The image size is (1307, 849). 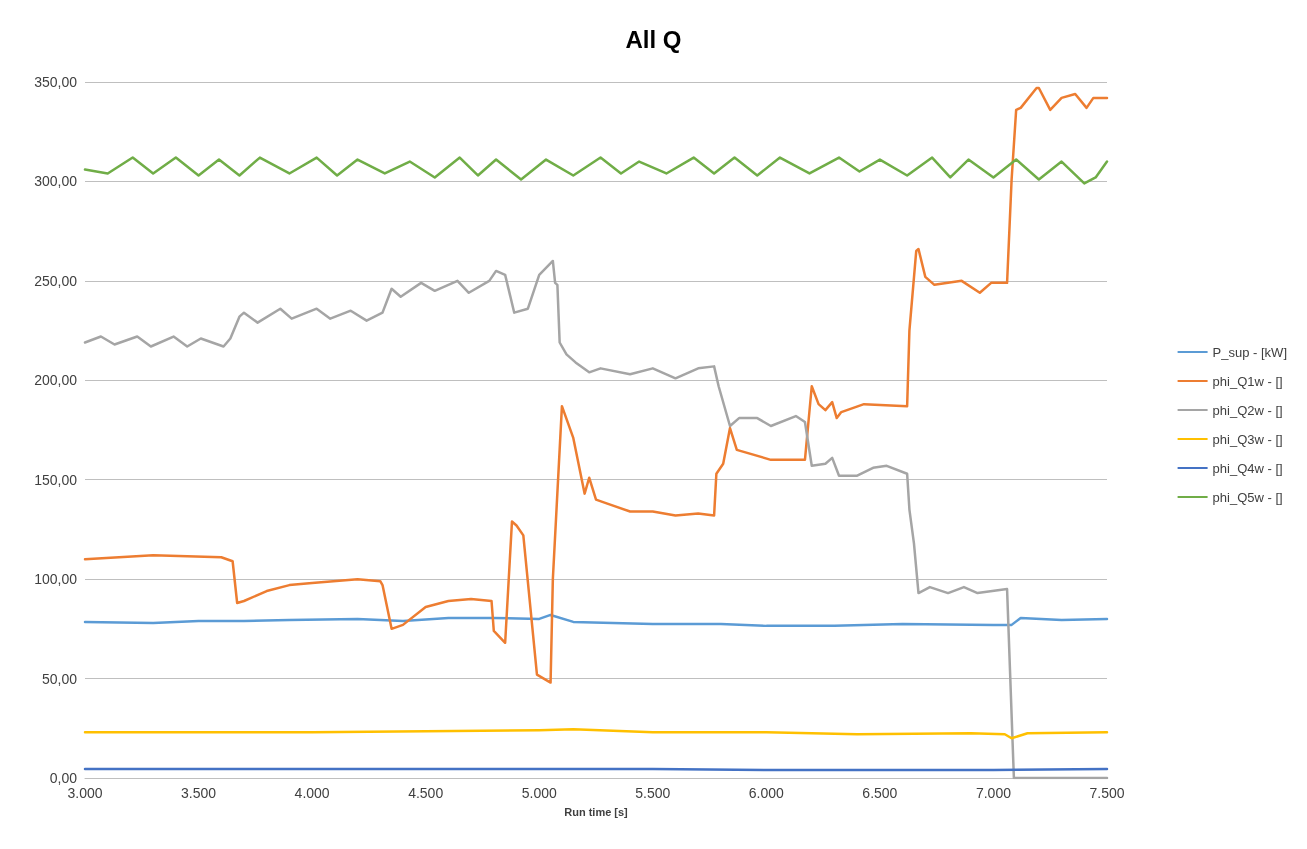 What do you see at coordinates (766, 793) in the screenshot?
I see `x-tick-label: 6.000` at bounding box center [766, 793].